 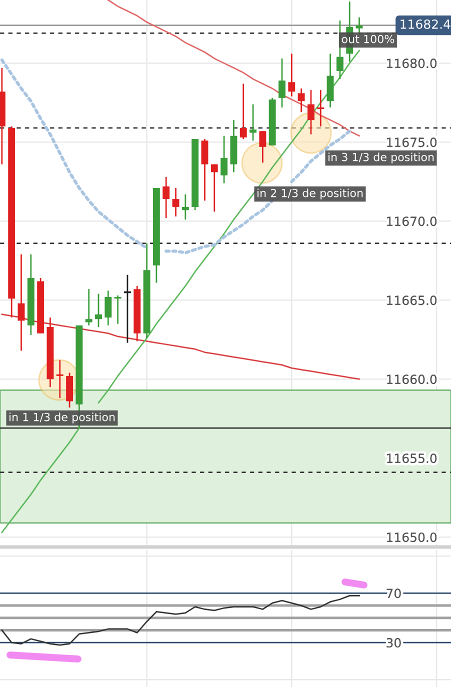 I want to click on y-tick-label: 11650.0, so click(x=412, y=537).